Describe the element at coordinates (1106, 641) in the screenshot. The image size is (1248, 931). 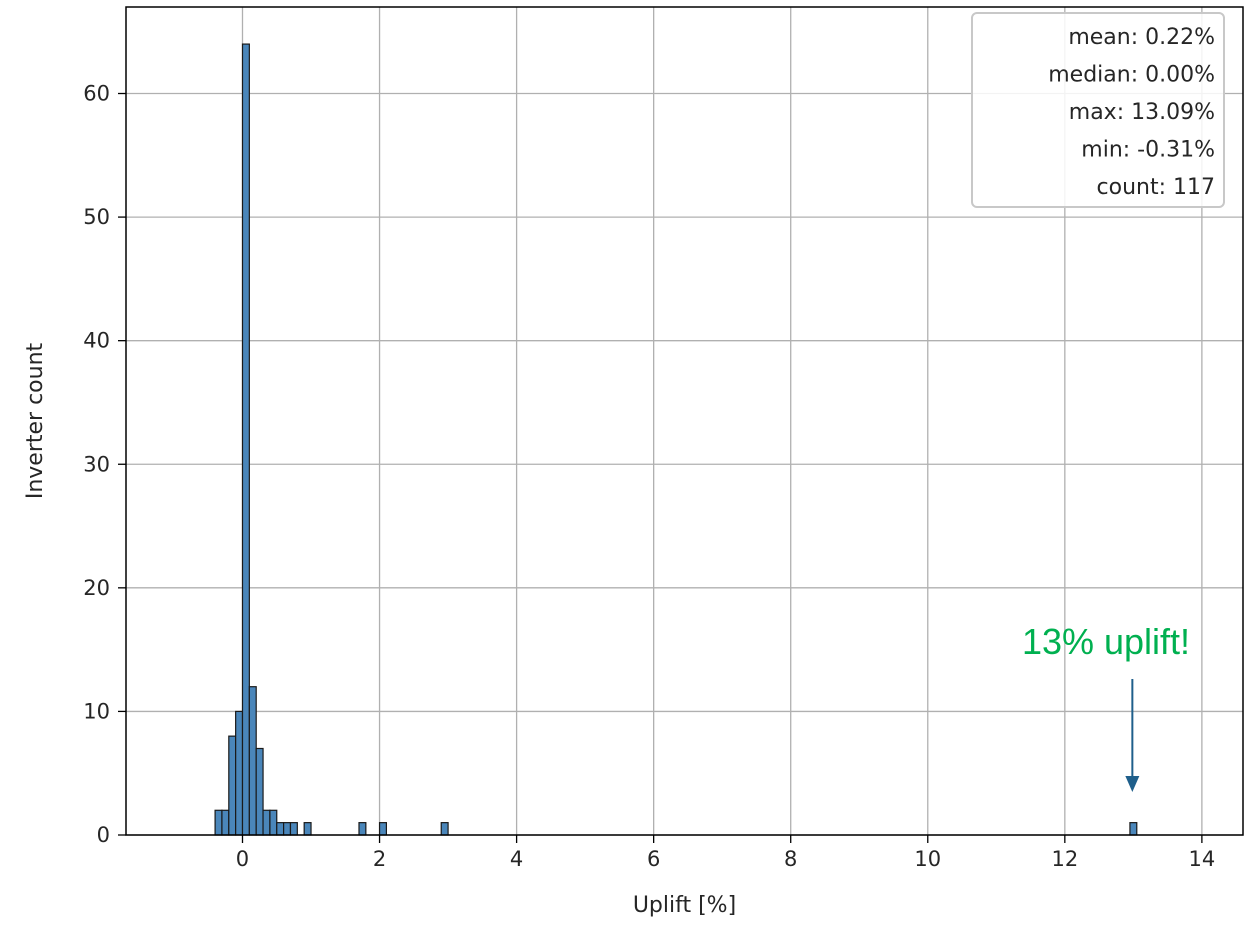
I see `uplift-annotation: 13% uplift!` at that location.